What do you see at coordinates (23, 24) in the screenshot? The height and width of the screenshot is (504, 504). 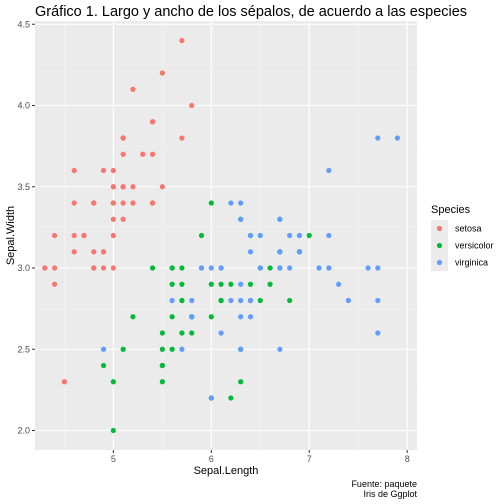 I see `y-tick-label: 4.5` at bounding box center [23, 24].